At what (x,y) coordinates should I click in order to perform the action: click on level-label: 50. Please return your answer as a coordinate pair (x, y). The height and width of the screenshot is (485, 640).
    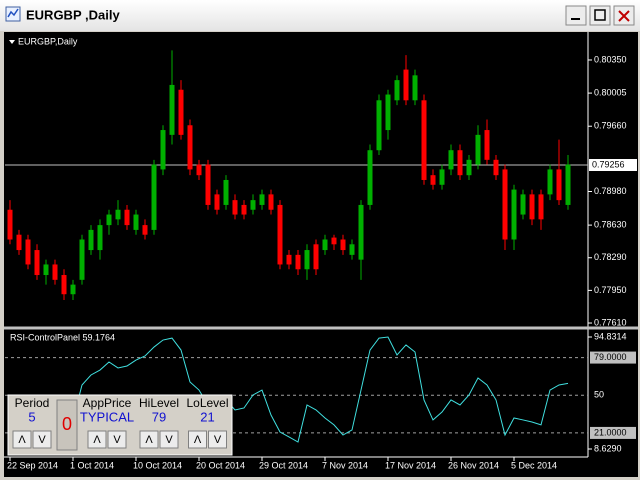
    Looking at the image, I should click on (599, 395).